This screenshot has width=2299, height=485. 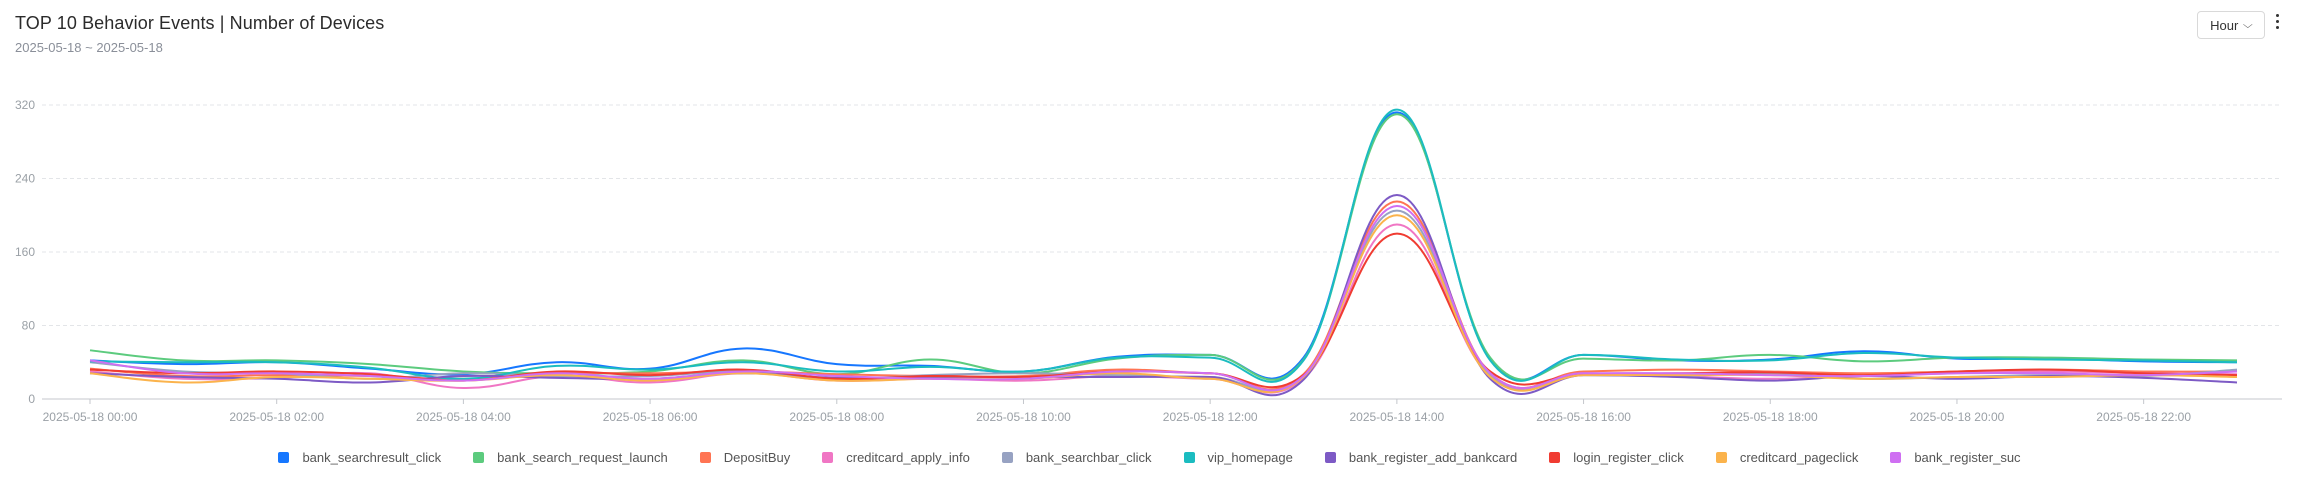 I want to click on x-tick-label: 2025-05-18 08:00, so click(x=836, y=417).